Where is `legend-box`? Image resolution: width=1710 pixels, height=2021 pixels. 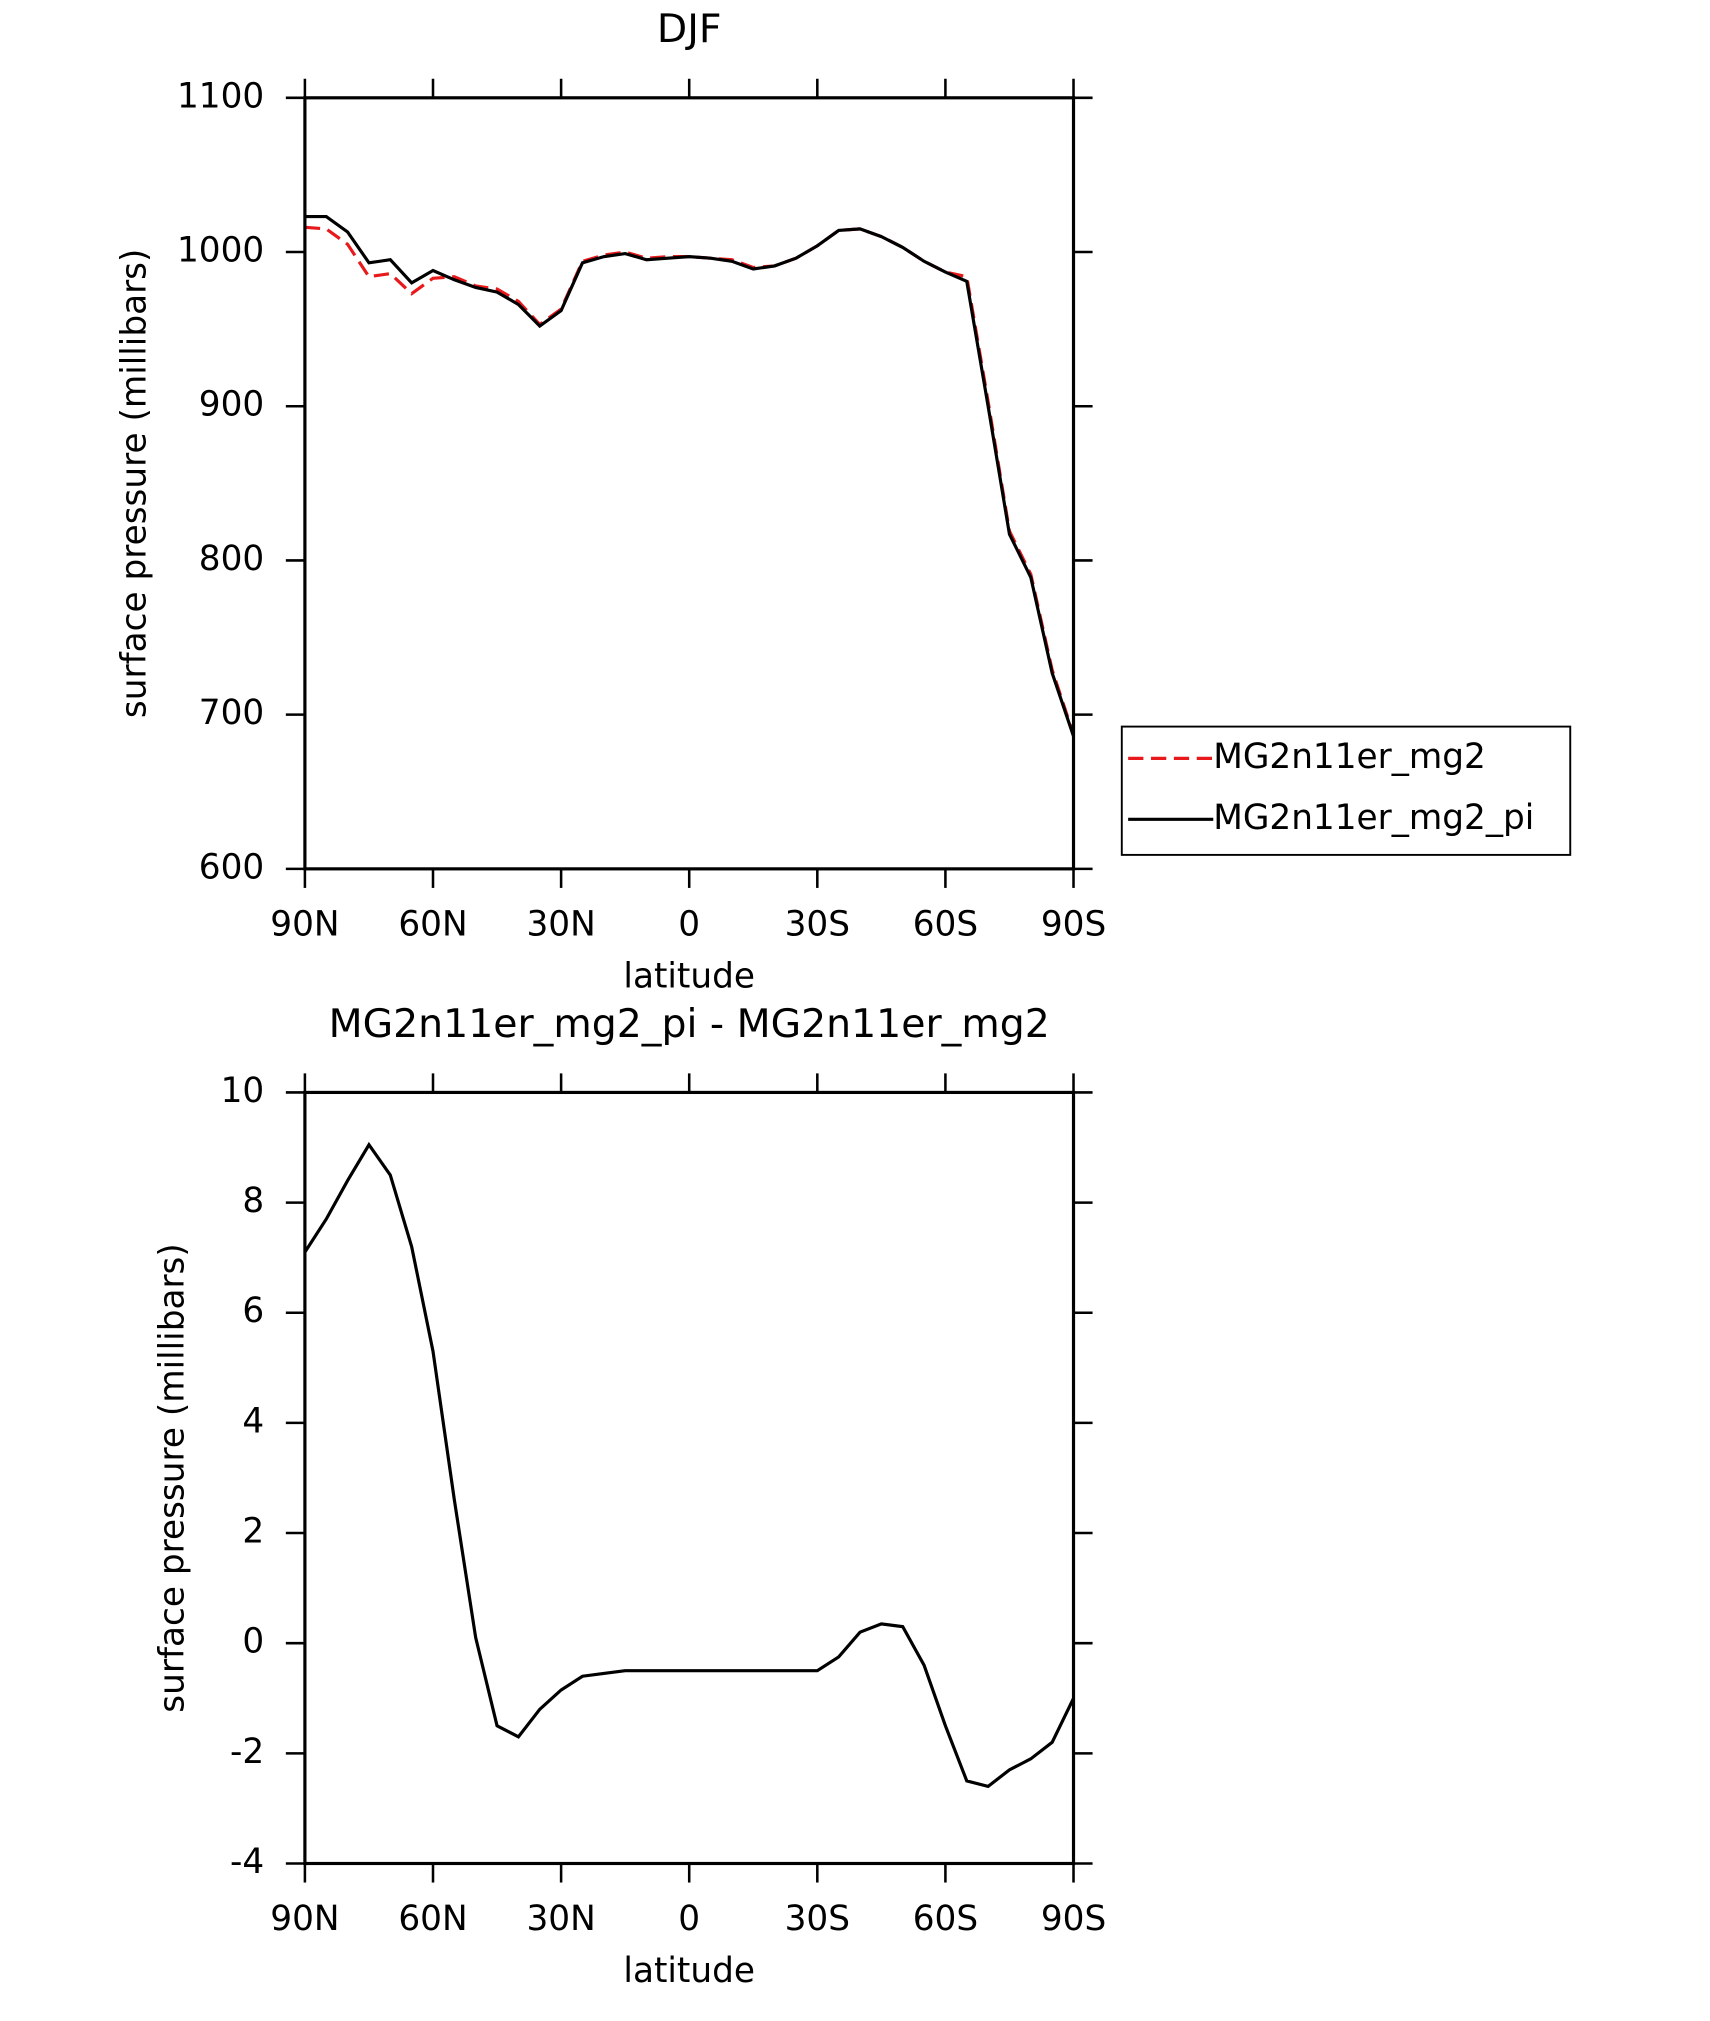
legend-box is located at coordinates (1346, 790).